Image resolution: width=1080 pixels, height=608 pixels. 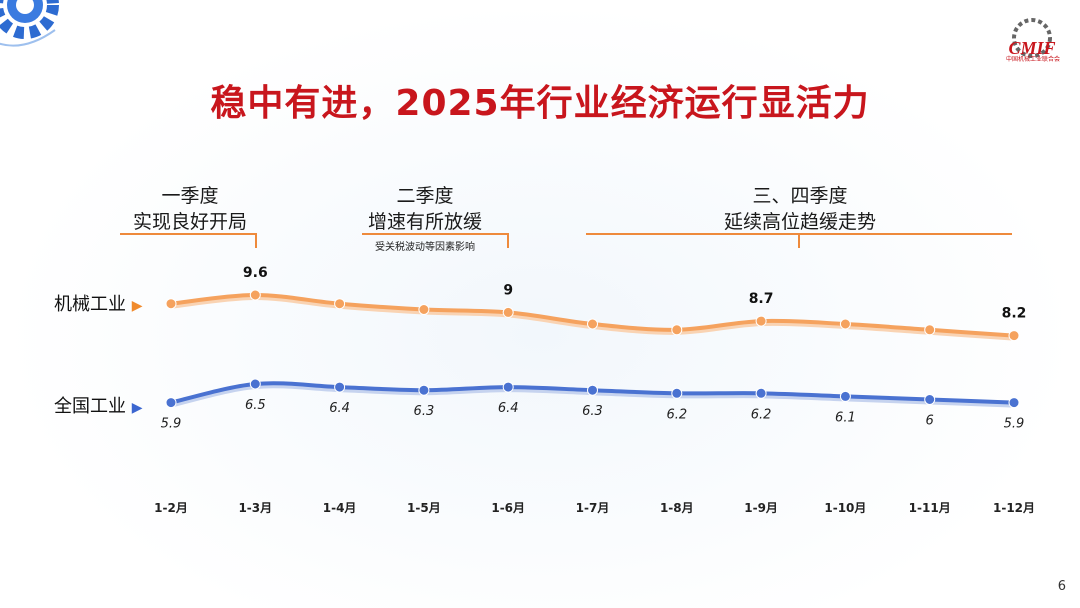 I want to click on page-title: 稳中有进，2025年行业经济运行显活力, so click(x=540, y=103).